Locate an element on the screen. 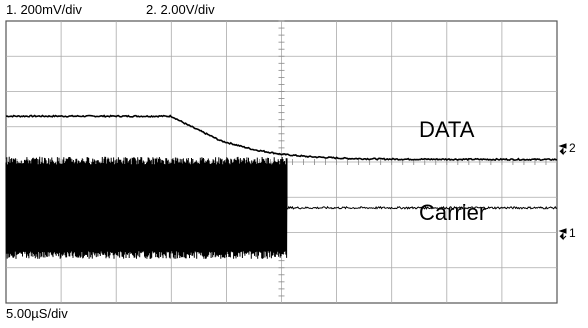 This screenshot has width=588, height=328. timebase-label: 5.00µS/div is located at coordinates (37, 313).